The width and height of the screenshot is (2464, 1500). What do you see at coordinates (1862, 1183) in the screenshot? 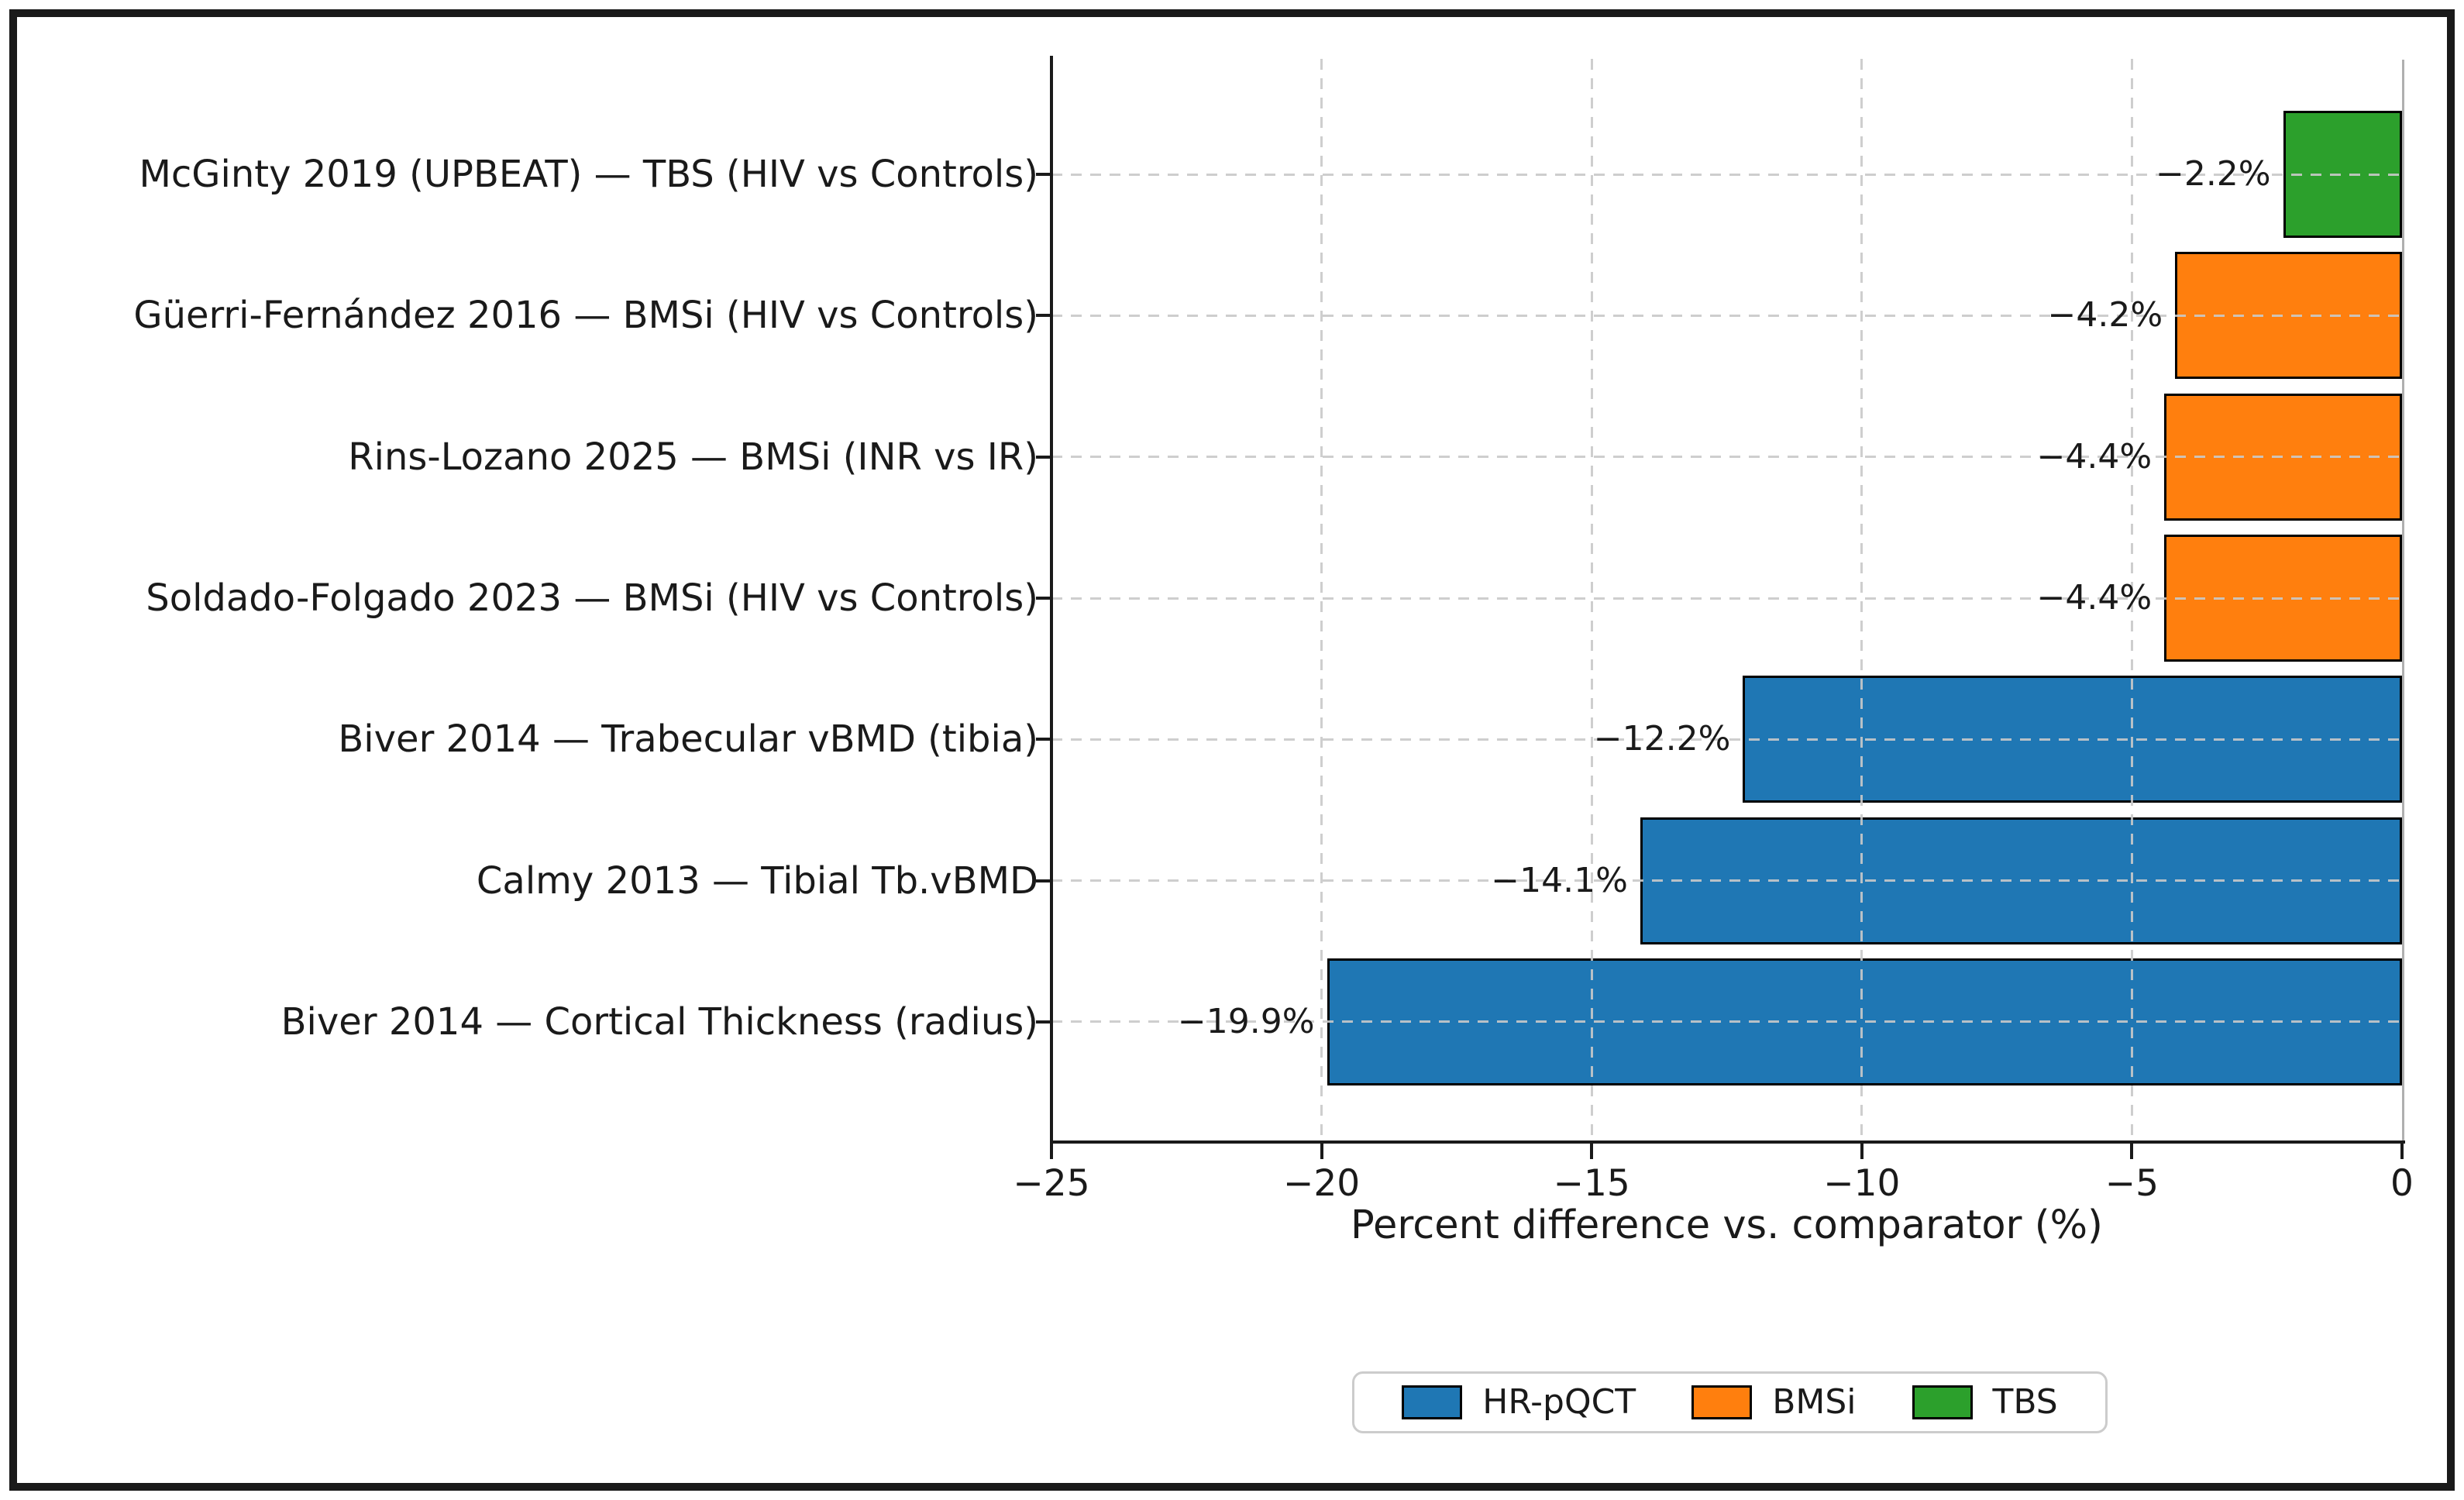
I see `x-tick-label: −10` at bounding box center [1862, 1183].